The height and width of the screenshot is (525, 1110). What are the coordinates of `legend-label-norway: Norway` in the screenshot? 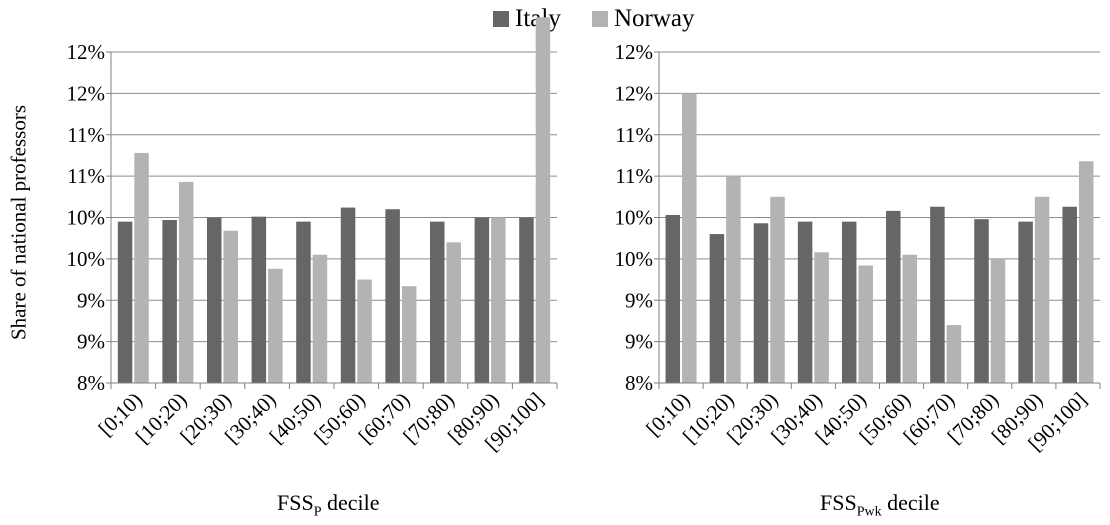 It's located at (654, 18).